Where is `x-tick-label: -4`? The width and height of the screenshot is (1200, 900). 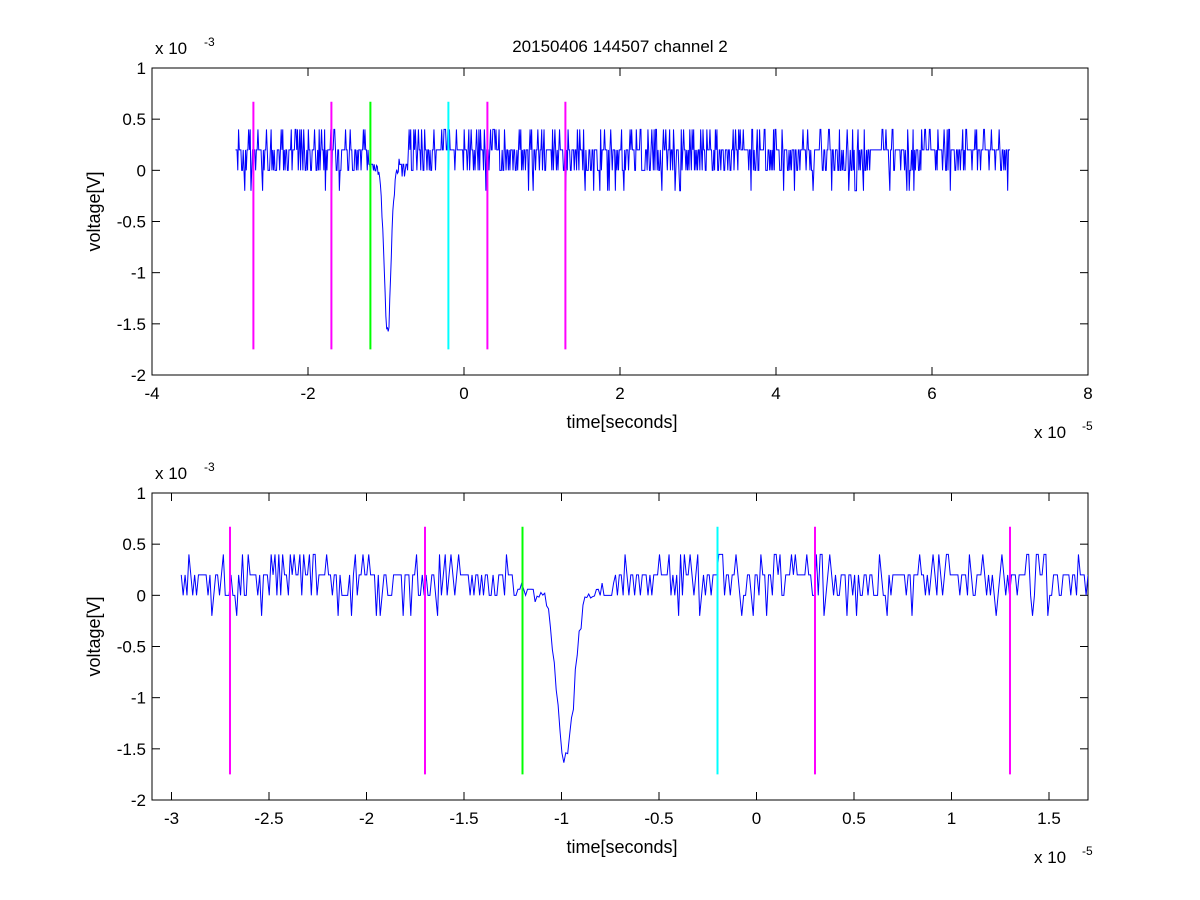 x-tick-label: -4 is located at coordinates (151, 393).